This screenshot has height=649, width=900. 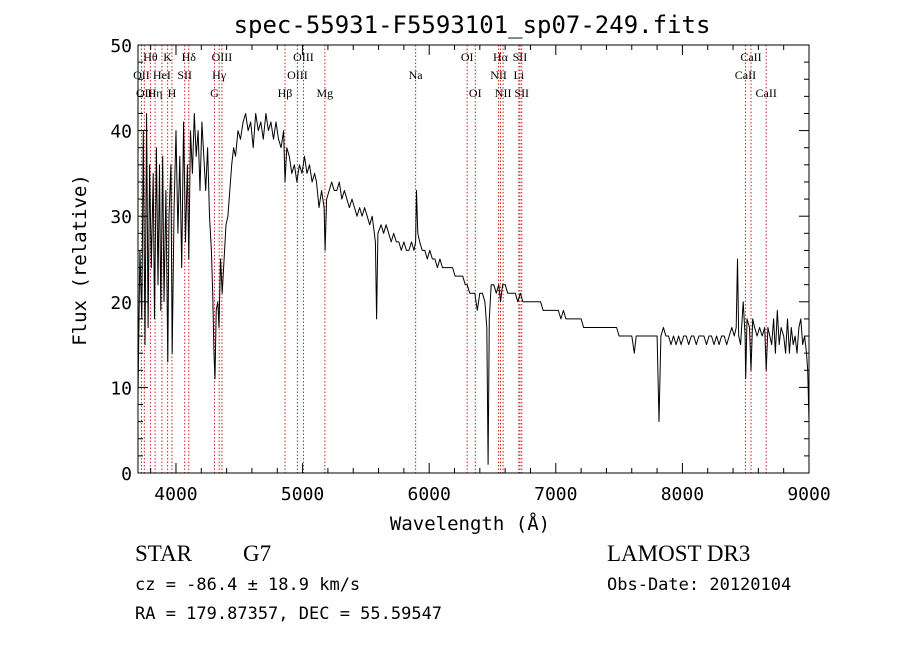 What do you see at coordinates (555, 494) in the screenshot?
I see `x-tick-label: 7000` at bounding box center [555, 494].